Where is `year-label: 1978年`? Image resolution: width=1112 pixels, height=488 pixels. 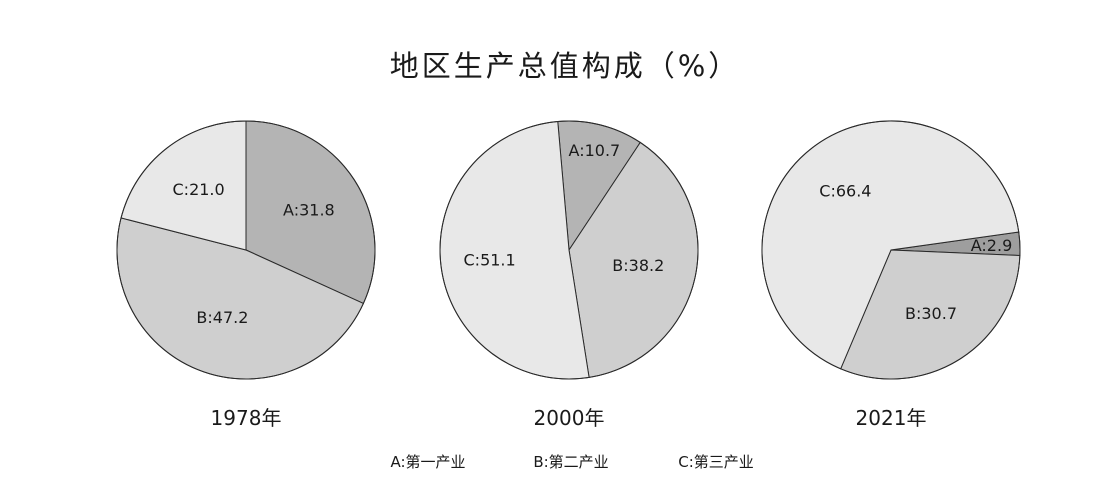 year-label: 1978年 is located at coordinates (246, 418).